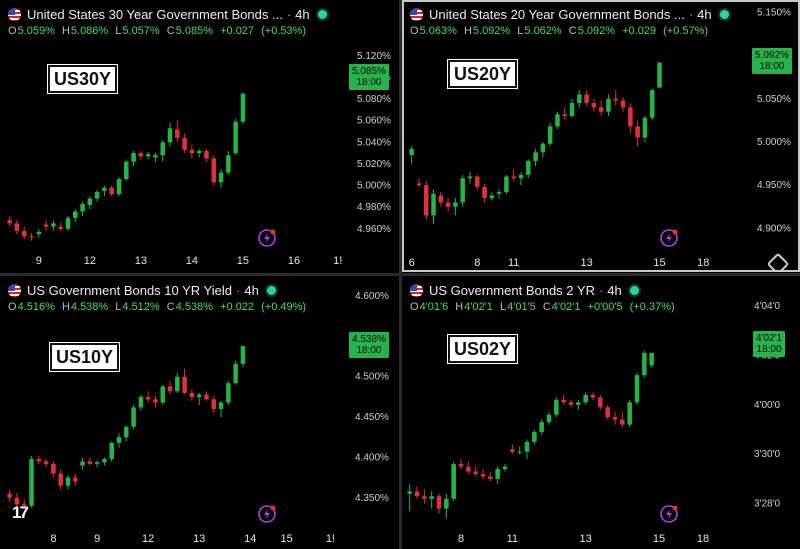  I want to click on x-tick-label: 14, so click(250, 539).